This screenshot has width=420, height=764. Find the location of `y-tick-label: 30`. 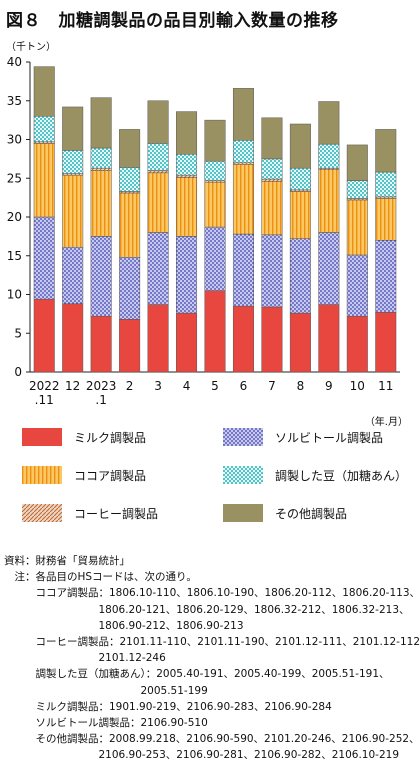

y-tick-label: 30 is located at coordinates (14, 140).